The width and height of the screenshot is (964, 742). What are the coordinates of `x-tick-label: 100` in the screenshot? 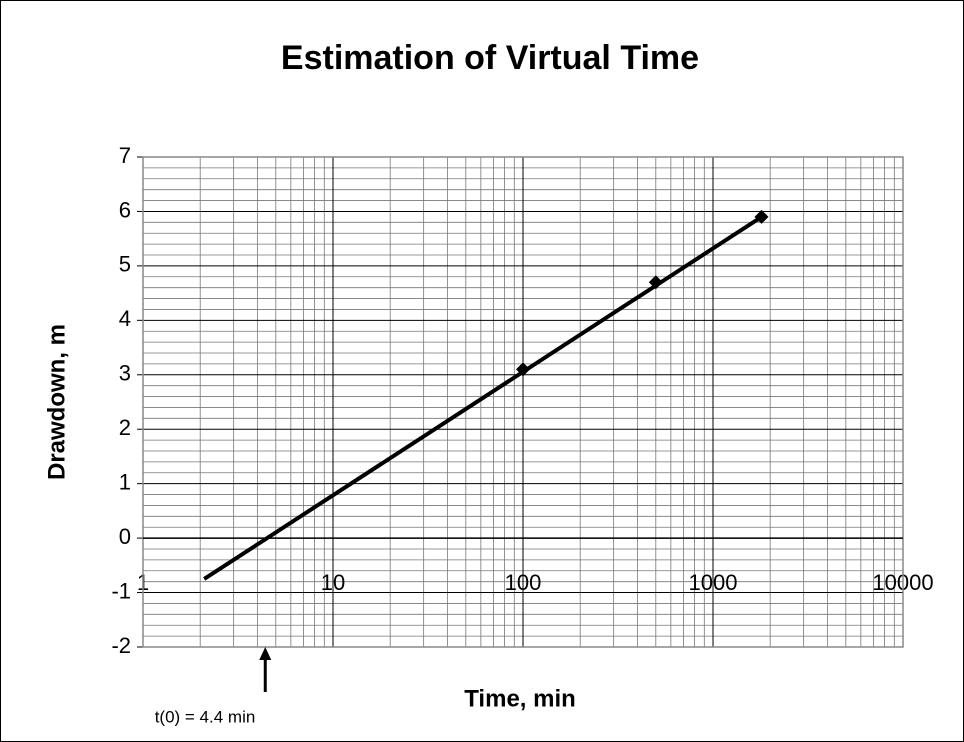 It's located at (523, 582).